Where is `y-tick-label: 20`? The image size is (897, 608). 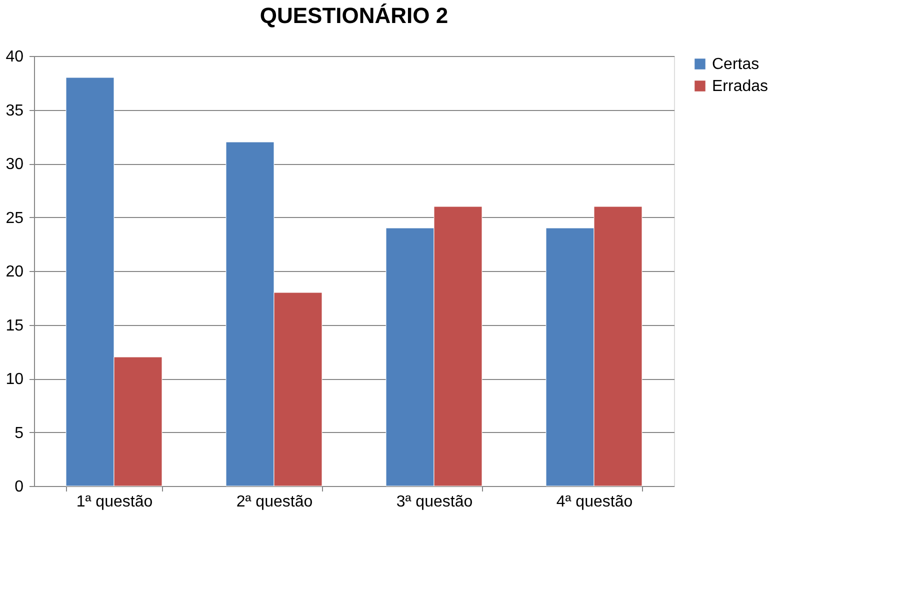
y-tick-label: 20 is located at coordinates (15, 272).